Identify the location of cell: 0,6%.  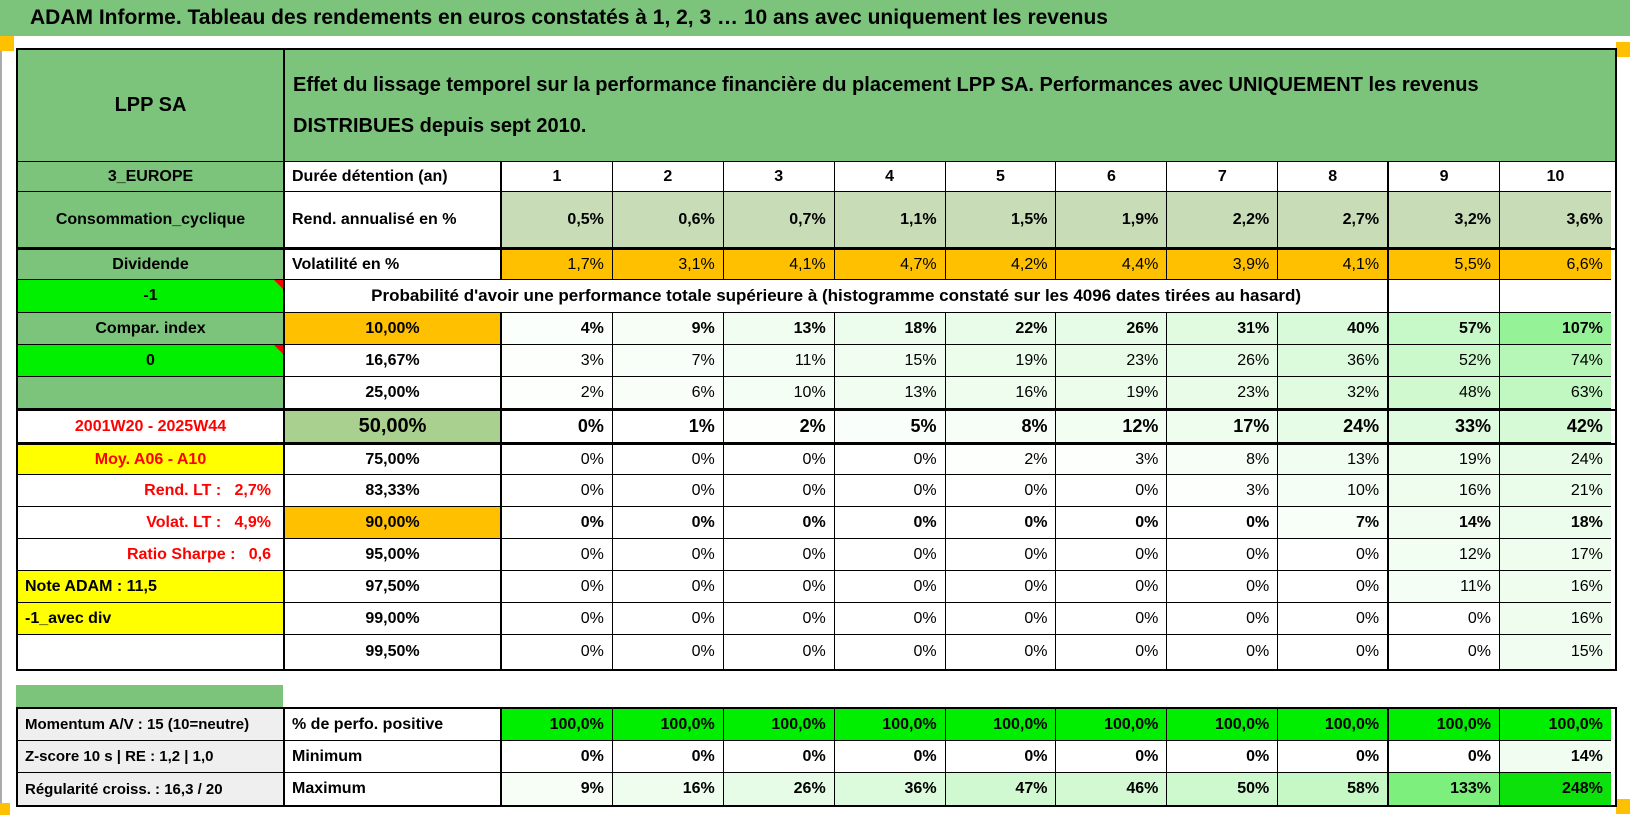
(668, 220).